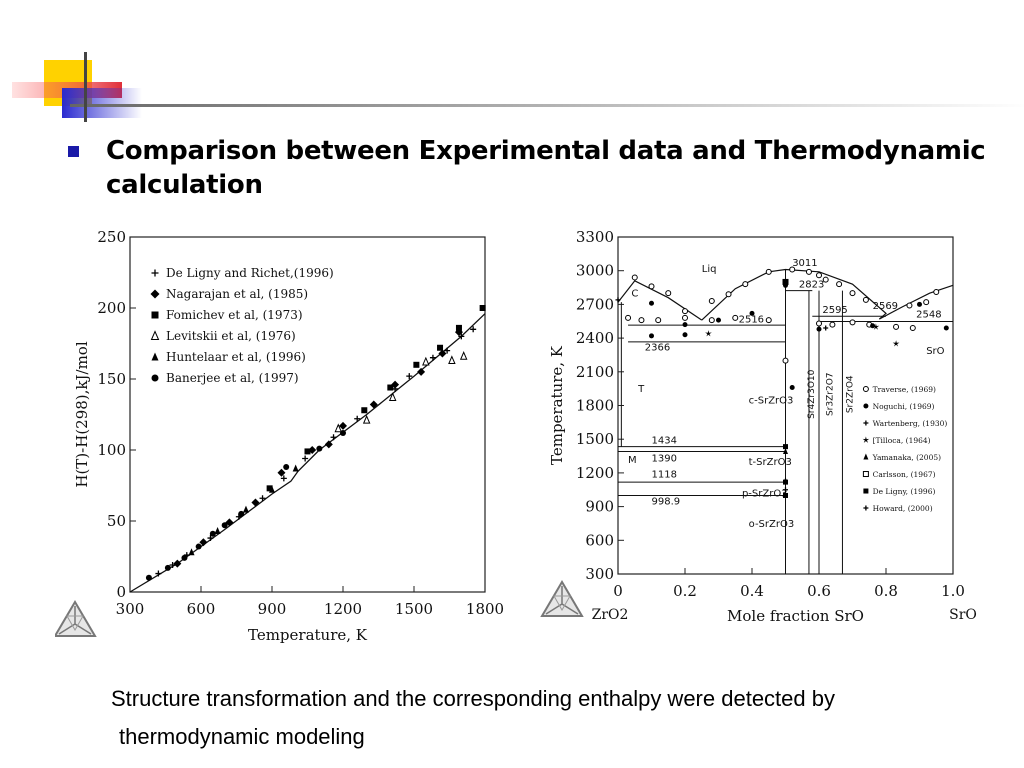 The width and height of the screenshot is (1024, 768). Describe the element at coordinates (812, 394) in the screenshot. I see `compound-label: Sr4Zr3O10` at that location.